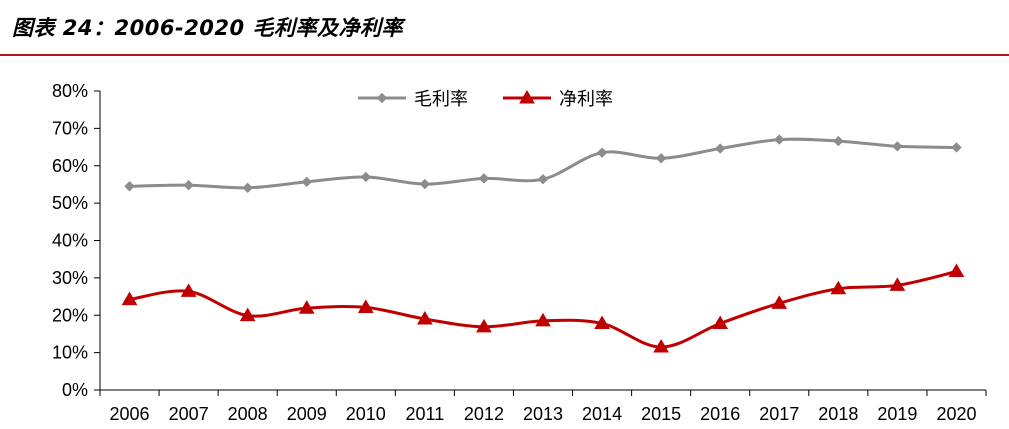 This screenshot has width=1009, height=429. What do you see at coordinates (307, 414) in the screenshot?
I see `x-tick-label: 2009` at bounding box center [307, 414].